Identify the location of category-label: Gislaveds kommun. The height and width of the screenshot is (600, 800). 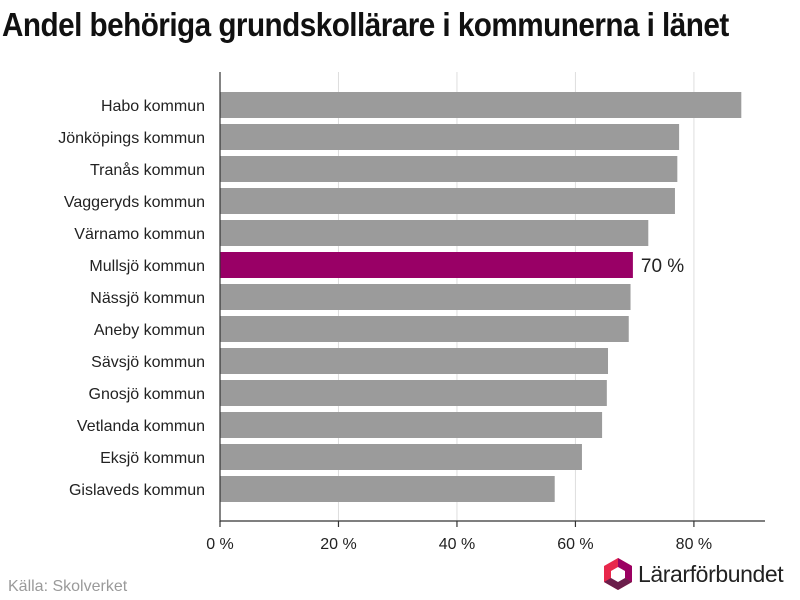
(137, 490).